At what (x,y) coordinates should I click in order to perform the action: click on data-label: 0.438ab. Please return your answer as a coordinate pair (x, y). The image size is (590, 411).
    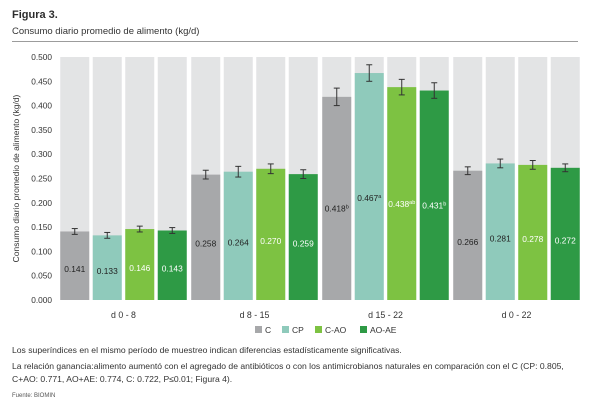
    Looking at the image, I should click on (401, 204).